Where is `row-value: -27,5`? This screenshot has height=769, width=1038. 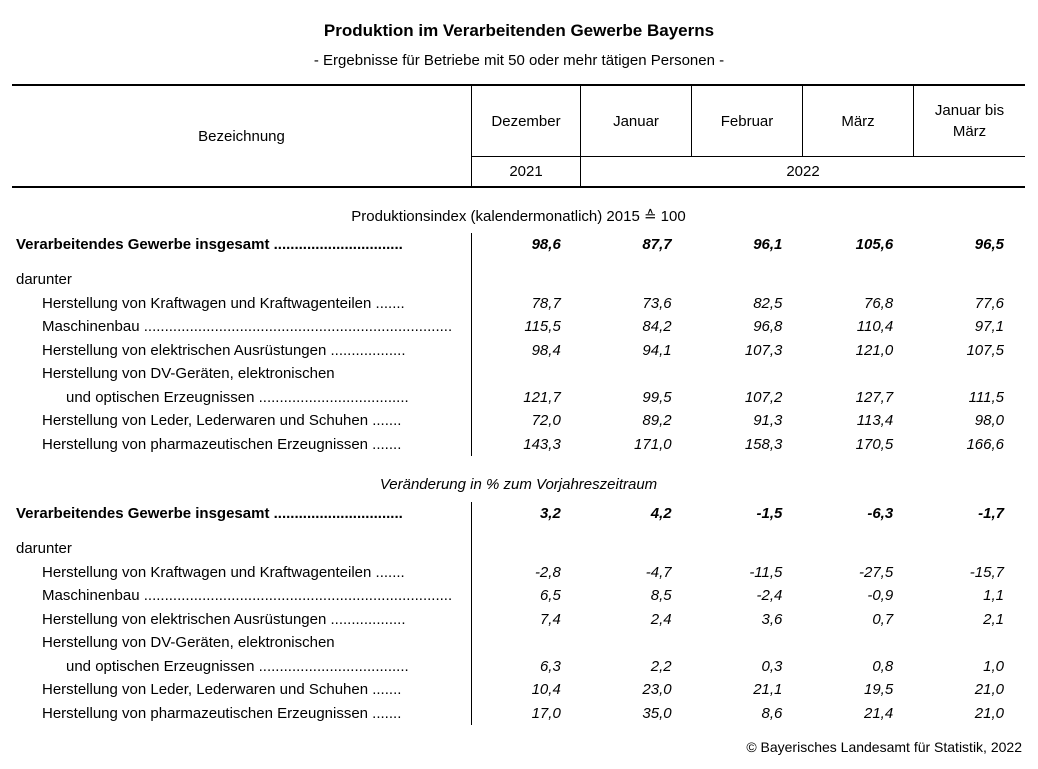 row-value: -27,5 is located at coordinates (876, 572).